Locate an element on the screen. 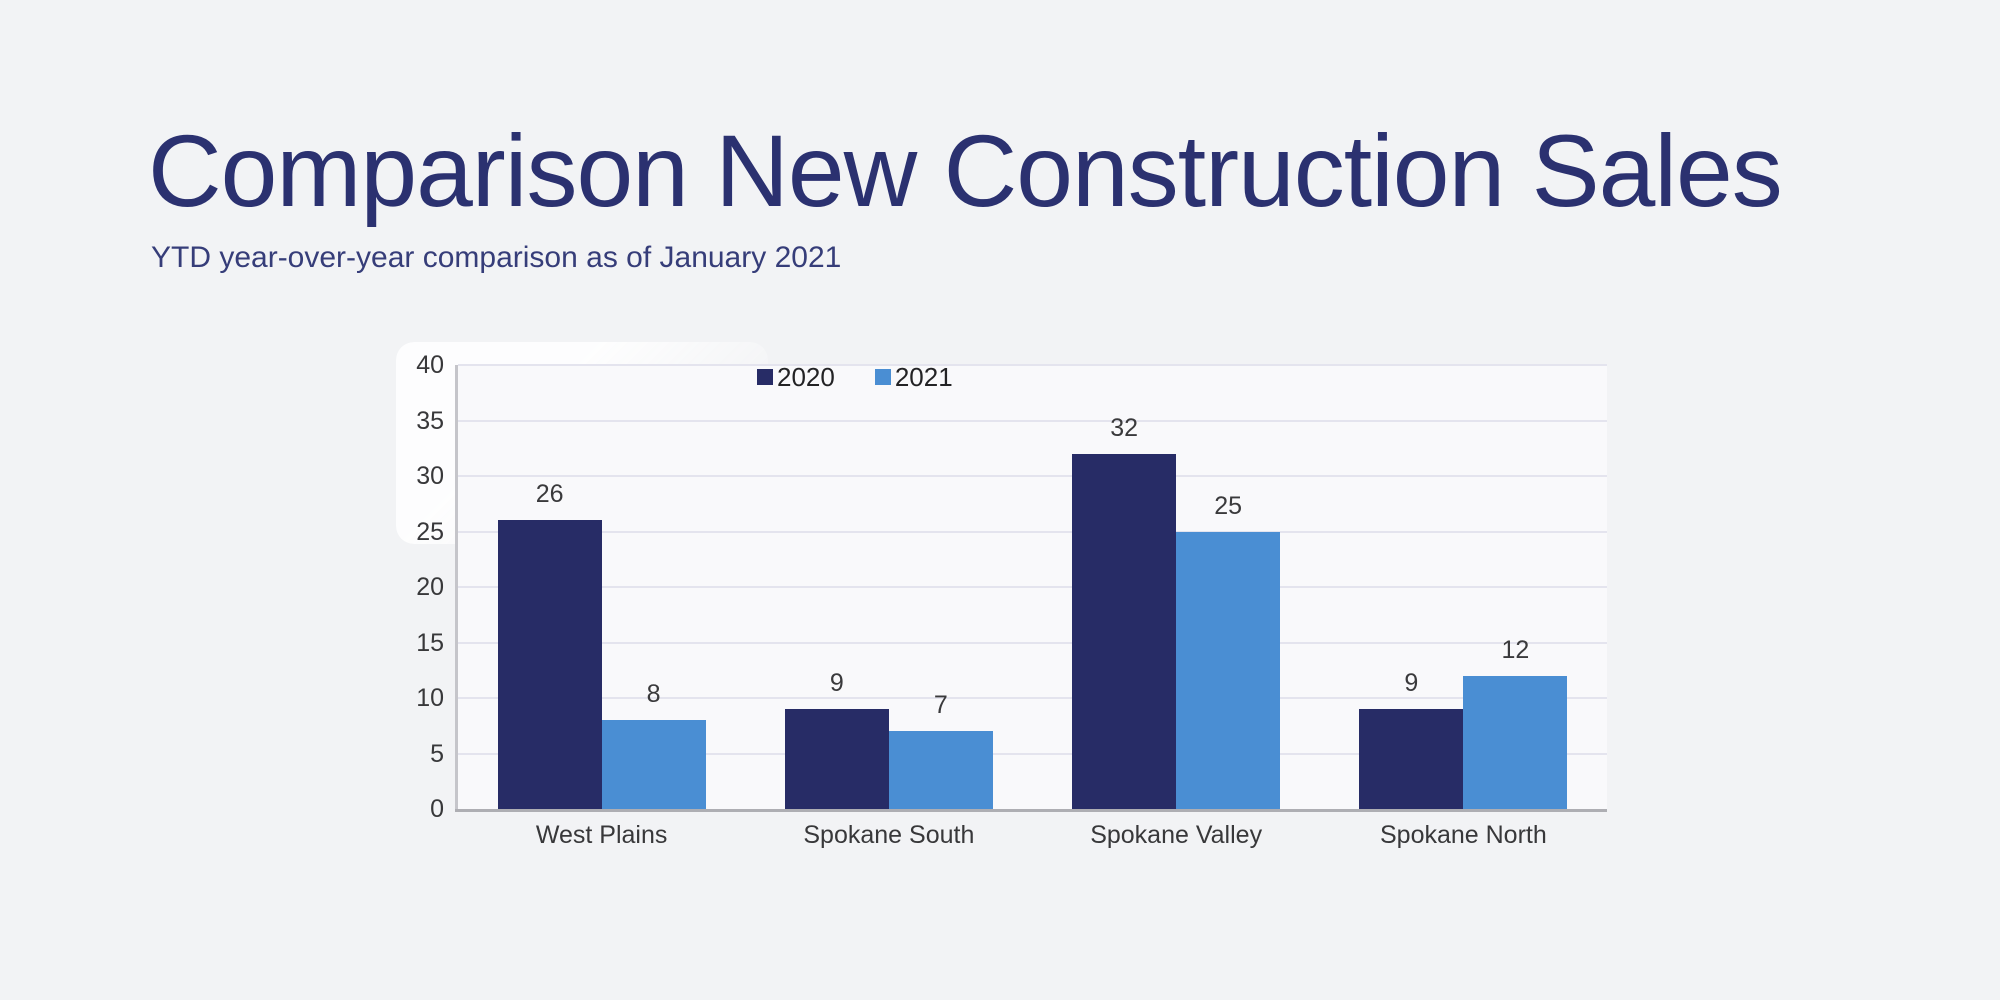  y-tick-0: 0 is located at coordinates (437, 809).